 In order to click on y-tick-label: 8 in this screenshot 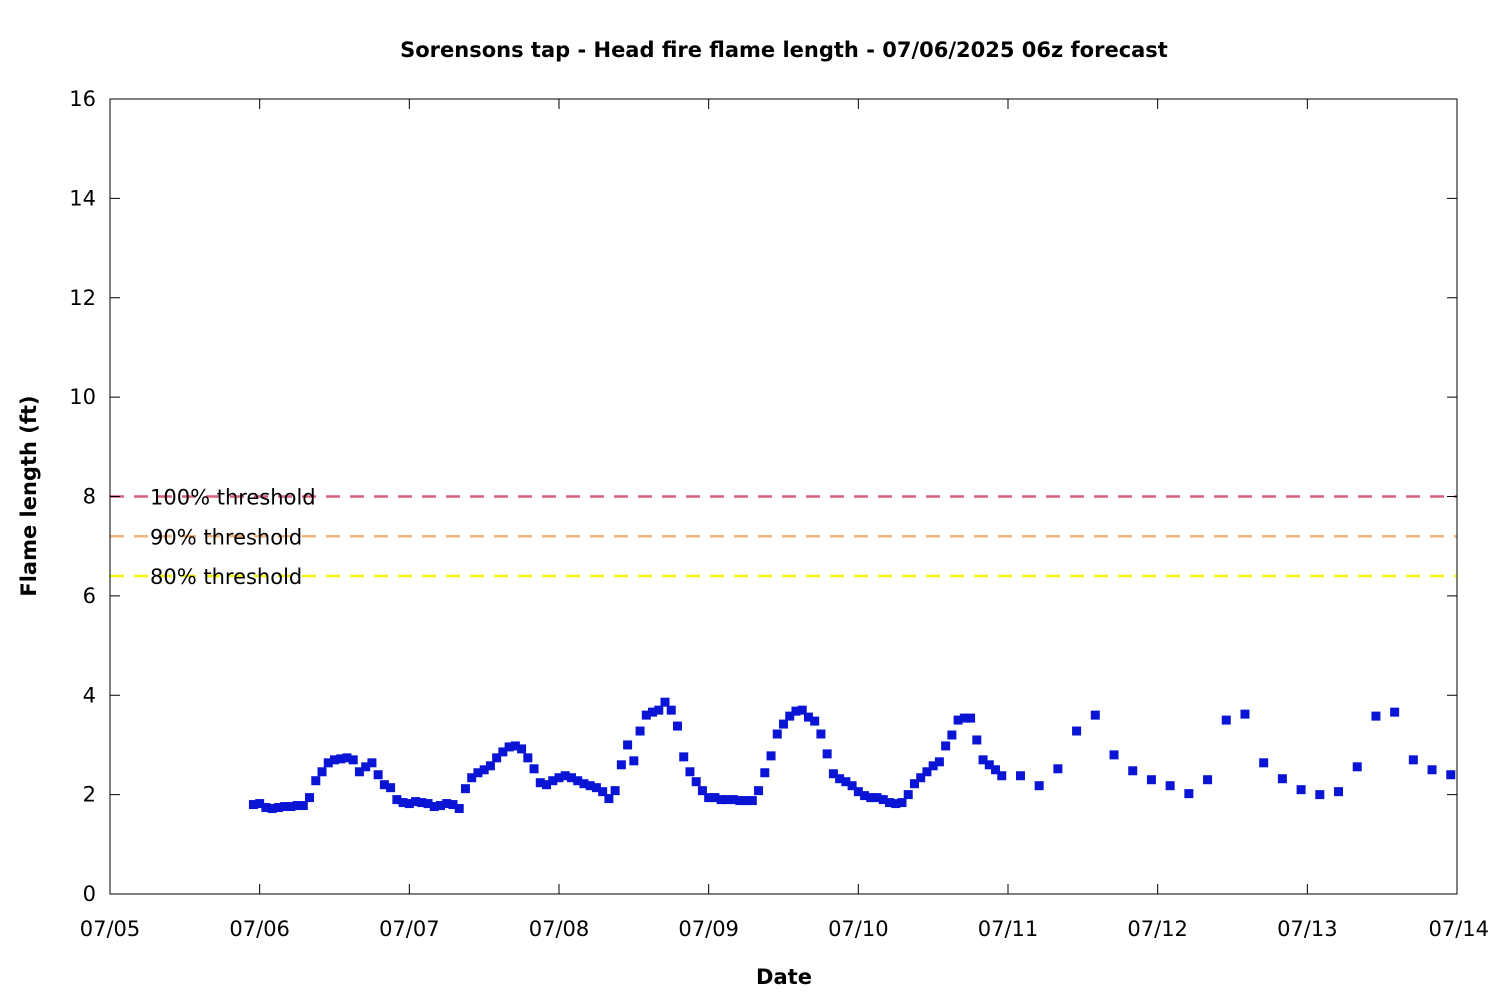, I will do `click(89, 497)`.